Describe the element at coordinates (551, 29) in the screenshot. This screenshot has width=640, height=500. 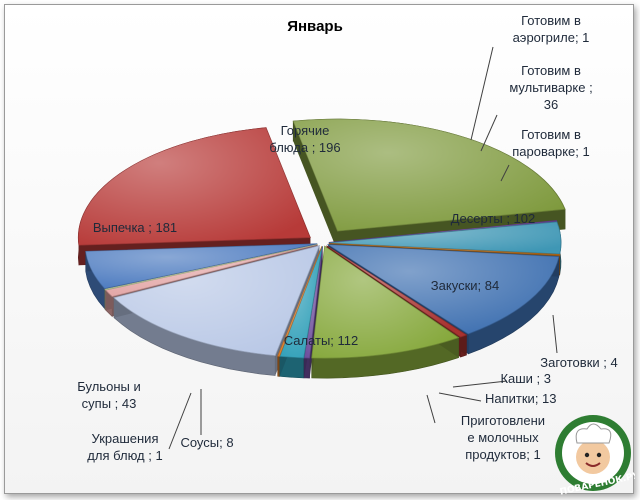
I see `data-label: Готовим в аэрогриле; 1` at that location.